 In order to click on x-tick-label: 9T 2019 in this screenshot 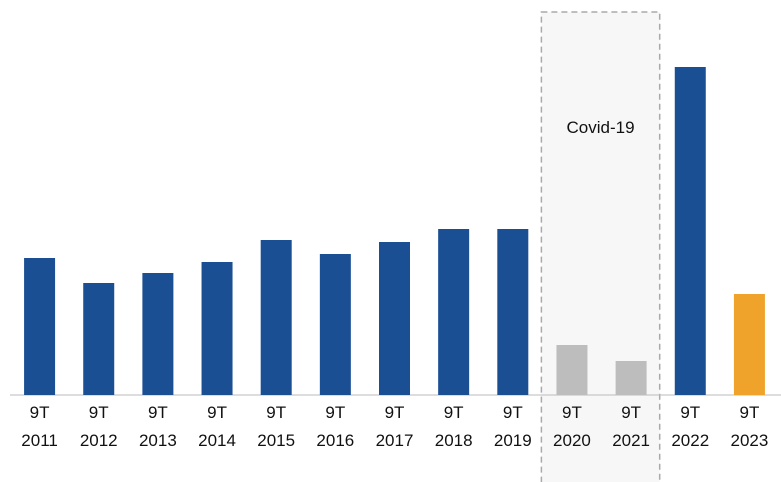, I will do `click(513, 426)`.